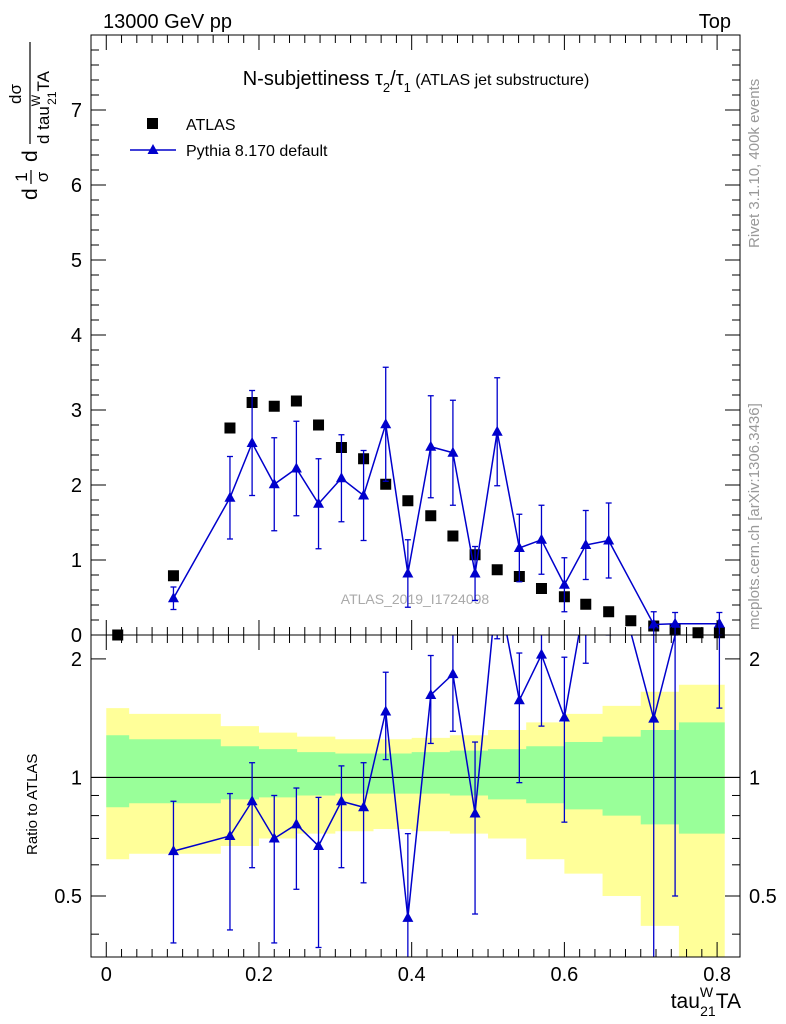  I want to click on header-process-label: Top, so click(715, 22).